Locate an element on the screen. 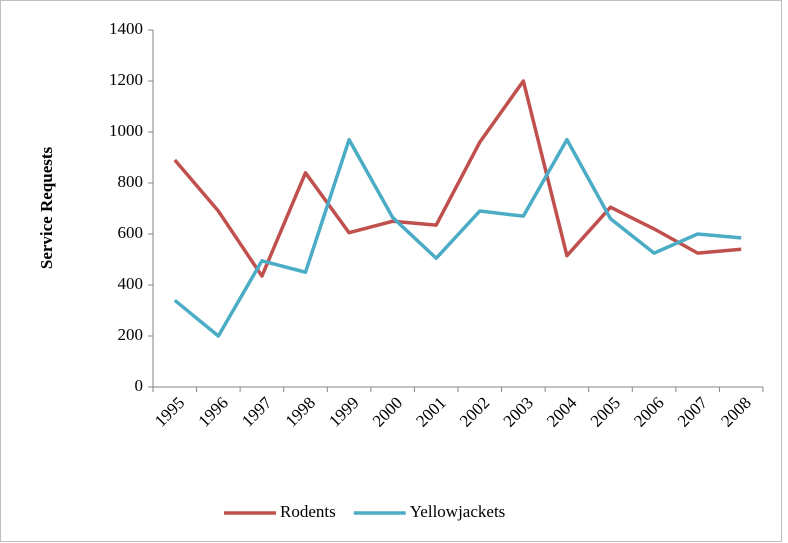  legend-label: Rodents is located at coordinates (308, 511).